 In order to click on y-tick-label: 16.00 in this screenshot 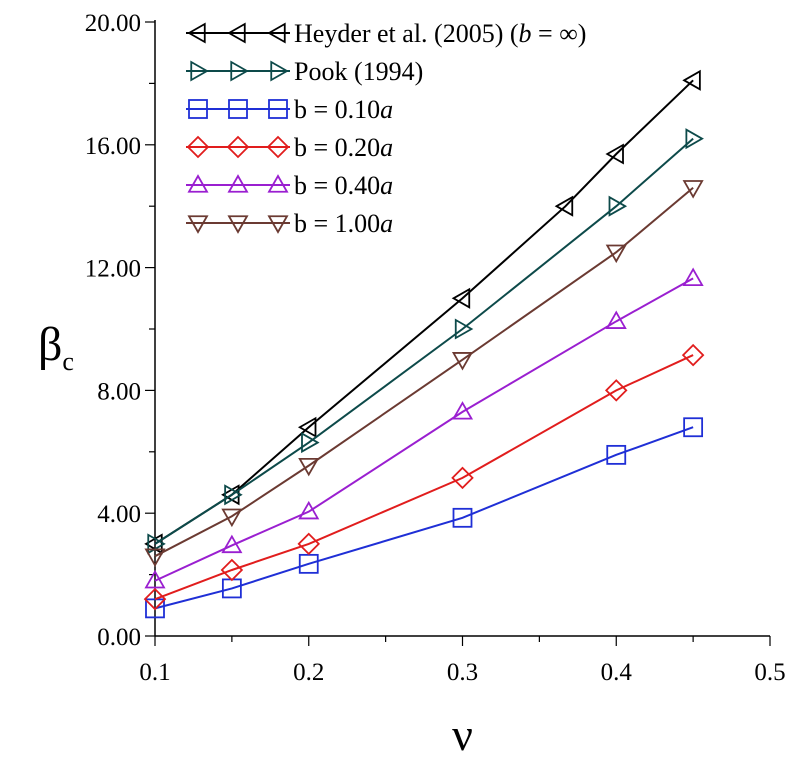, I will do `click(113, 146)`.